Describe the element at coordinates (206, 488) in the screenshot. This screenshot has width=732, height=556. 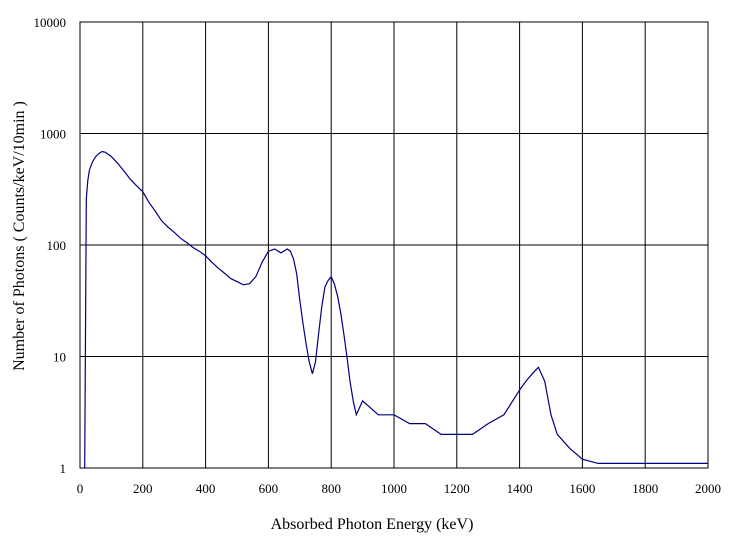
I see `x-tick-label: 400` at that location.